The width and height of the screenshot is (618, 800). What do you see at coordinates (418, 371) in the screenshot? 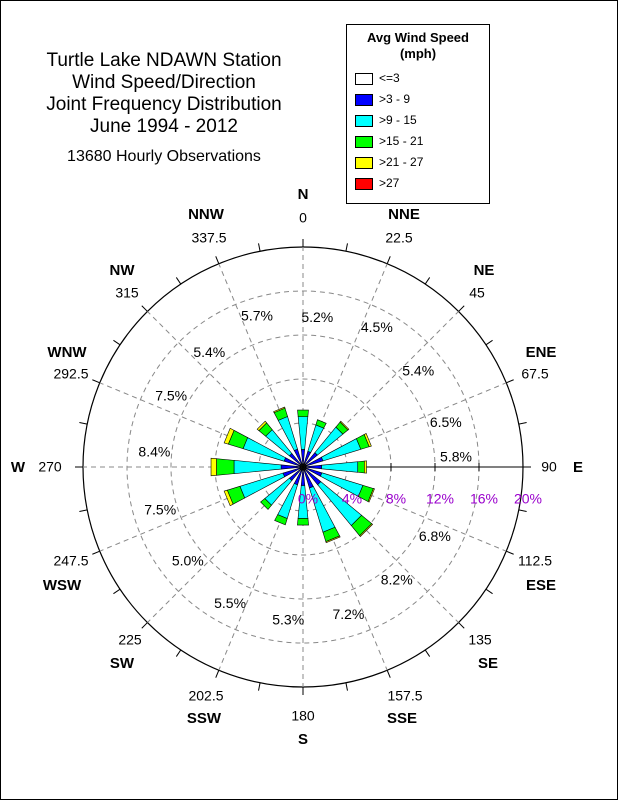
I see `direction-percent-label: 5.4%` at bounding box center [418, 371].